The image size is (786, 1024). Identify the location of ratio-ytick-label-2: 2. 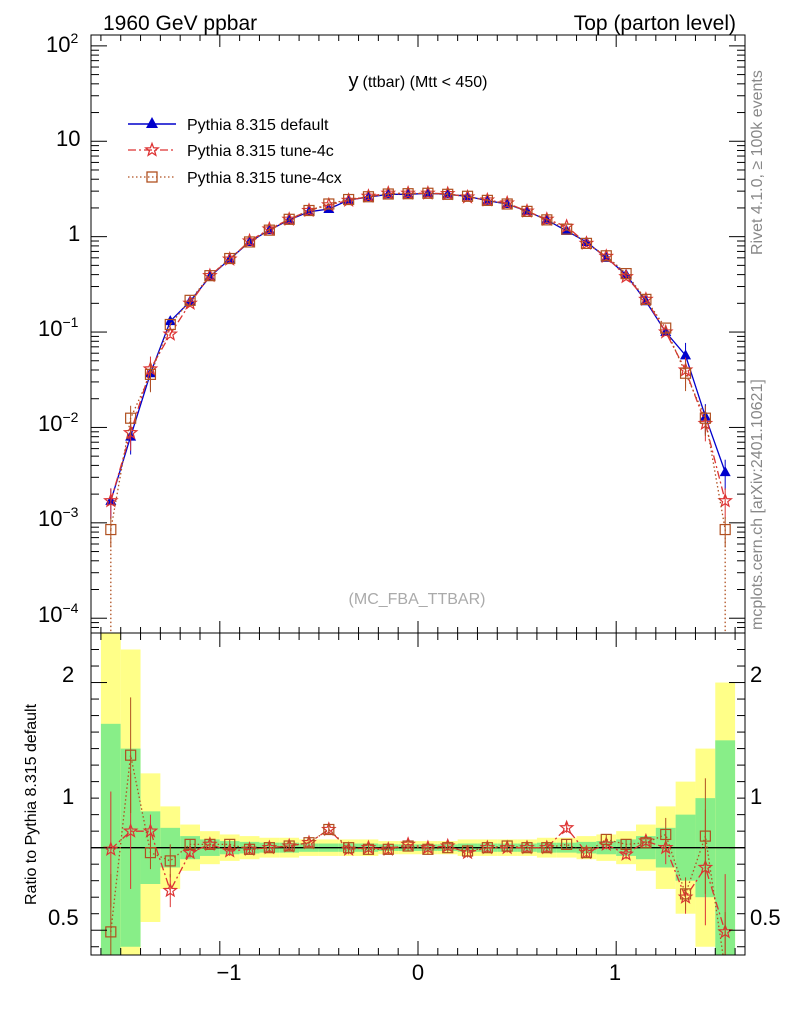
(68, 674).